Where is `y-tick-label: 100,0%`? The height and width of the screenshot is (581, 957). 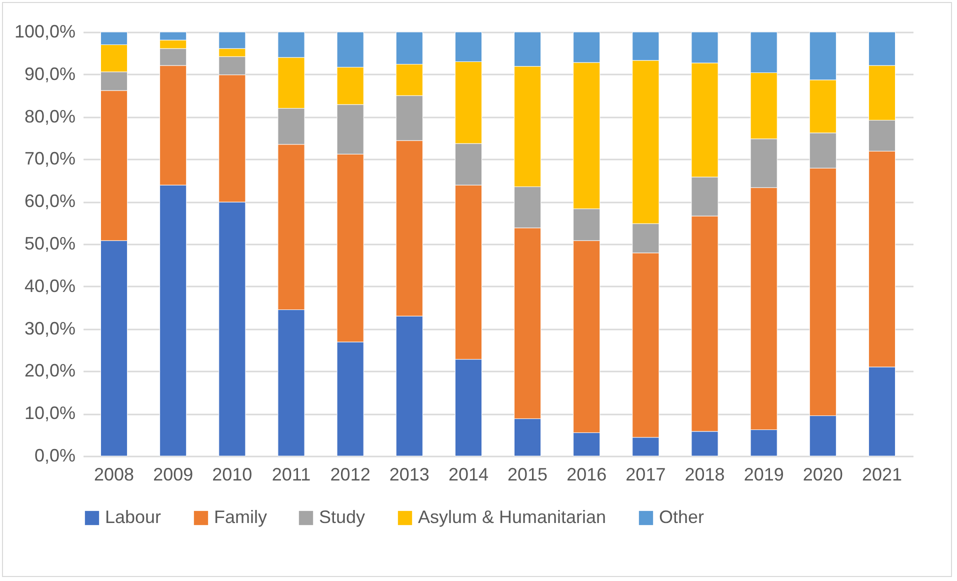
y-tick-label: 100,0% is located at coordinates (45, 32).